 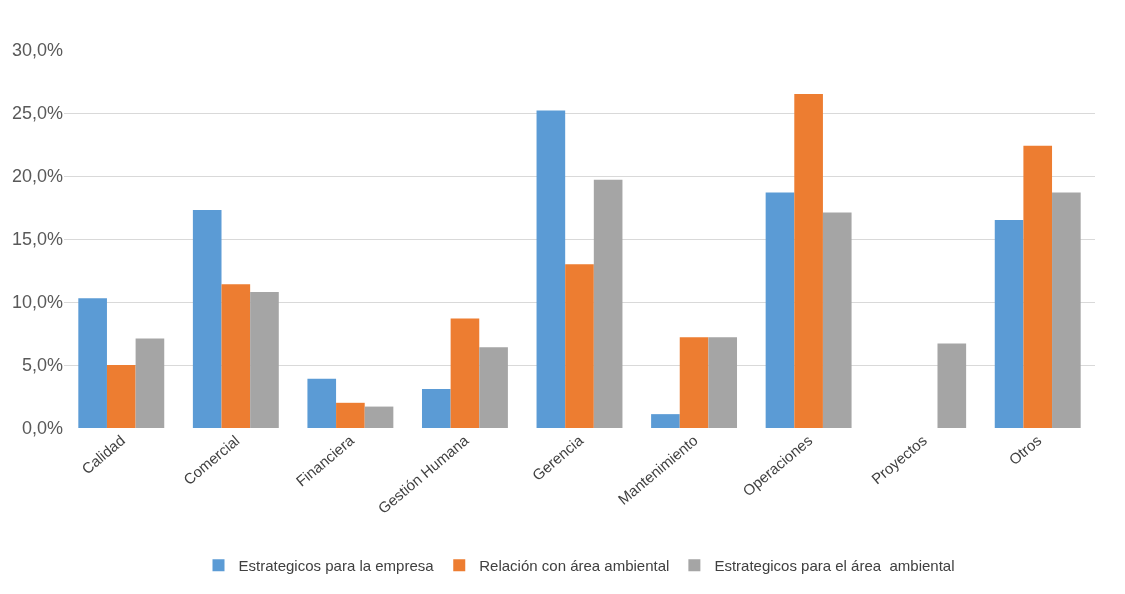 I want to click on legend-label: Relación con área ambiental, so click(x=574, y=566).